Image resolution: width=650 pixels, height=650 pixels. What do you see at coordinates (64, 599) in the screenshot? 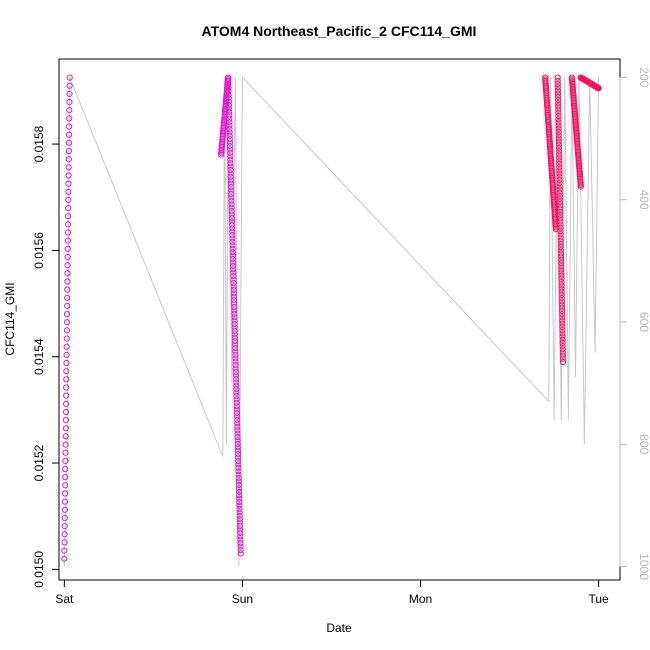
I see `x-tick-label: Sat` at bounding box center [64, 599].